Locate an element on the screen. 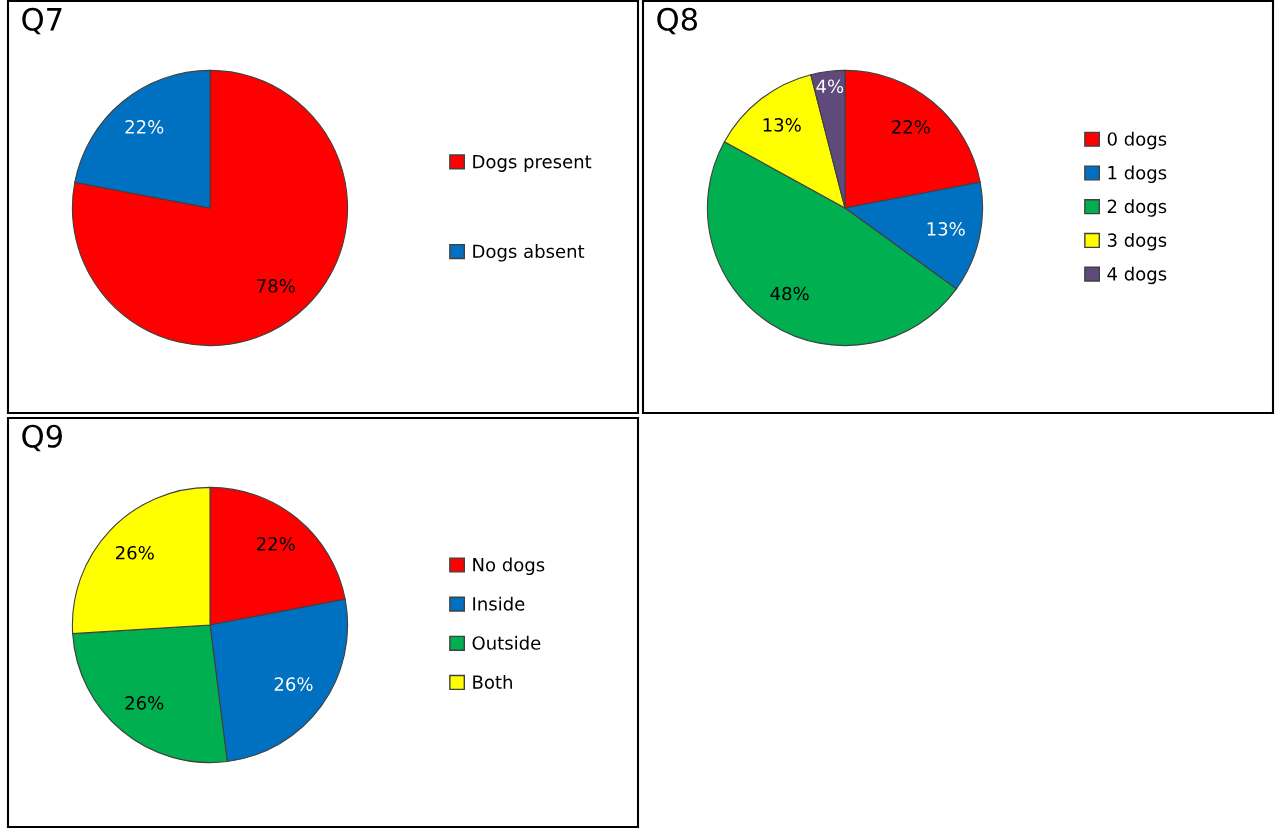 This screenshot has width=1275, height=828. chart-title: Q7 is located at coordinates (42, 21).